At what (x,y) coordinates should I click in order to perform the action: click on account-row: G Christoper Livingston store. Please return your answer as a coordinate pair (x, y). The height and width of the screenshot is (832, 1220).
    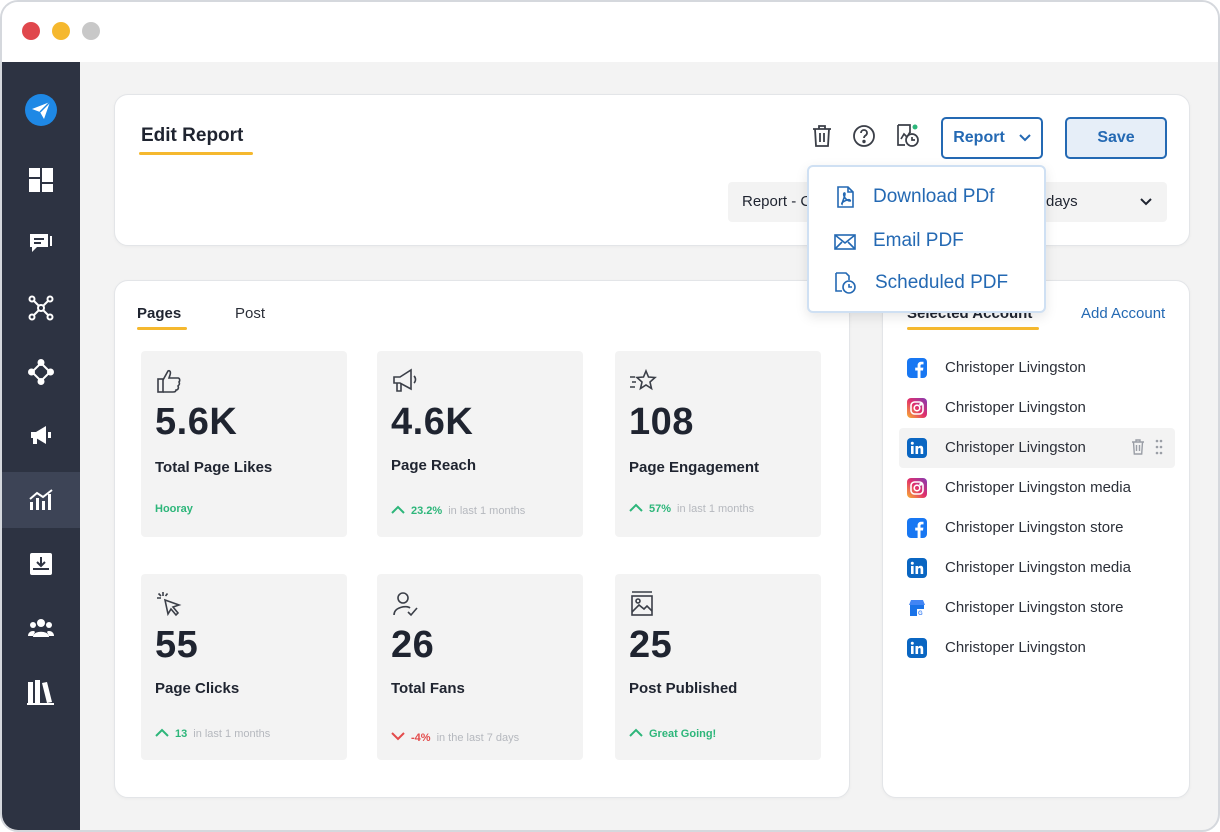
    Looking at the image, I should click on (1037, 608).